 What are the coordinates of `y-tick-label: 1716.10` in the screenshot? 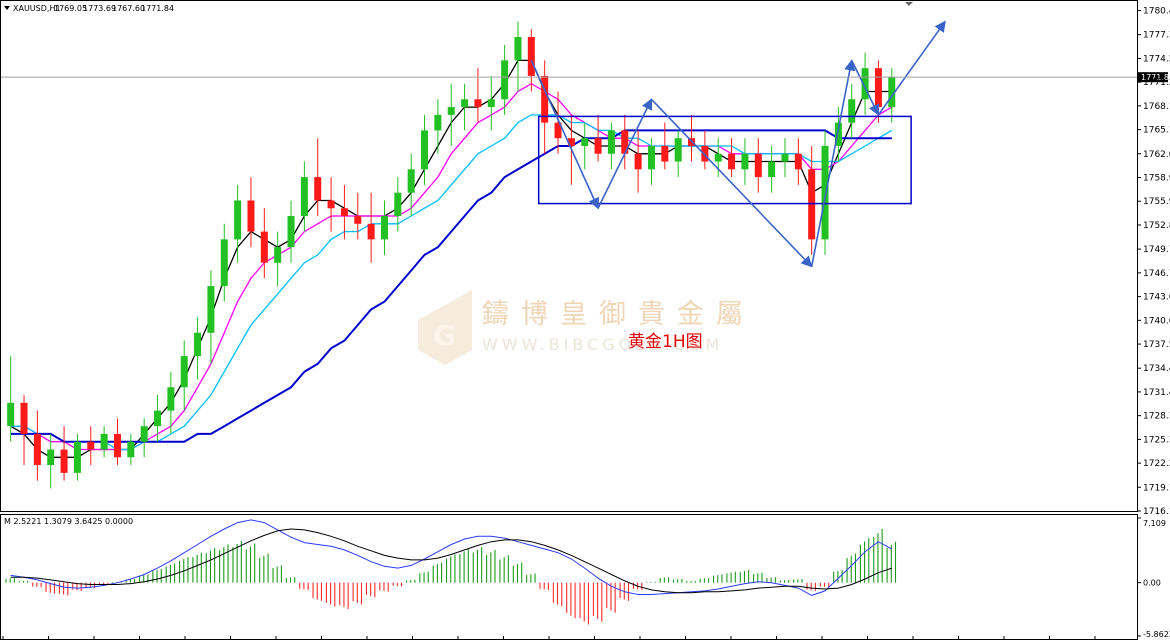 It's located at (1156, 512).